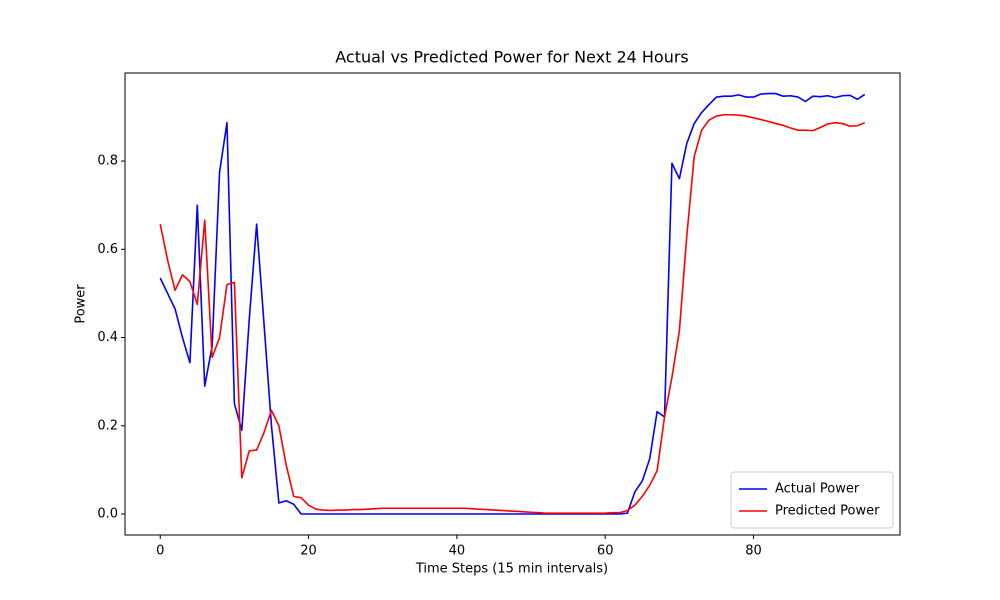 The width and height of the screenshot is (1000, 600). I want to click on x-tick-label: 20, so click(308, 551).